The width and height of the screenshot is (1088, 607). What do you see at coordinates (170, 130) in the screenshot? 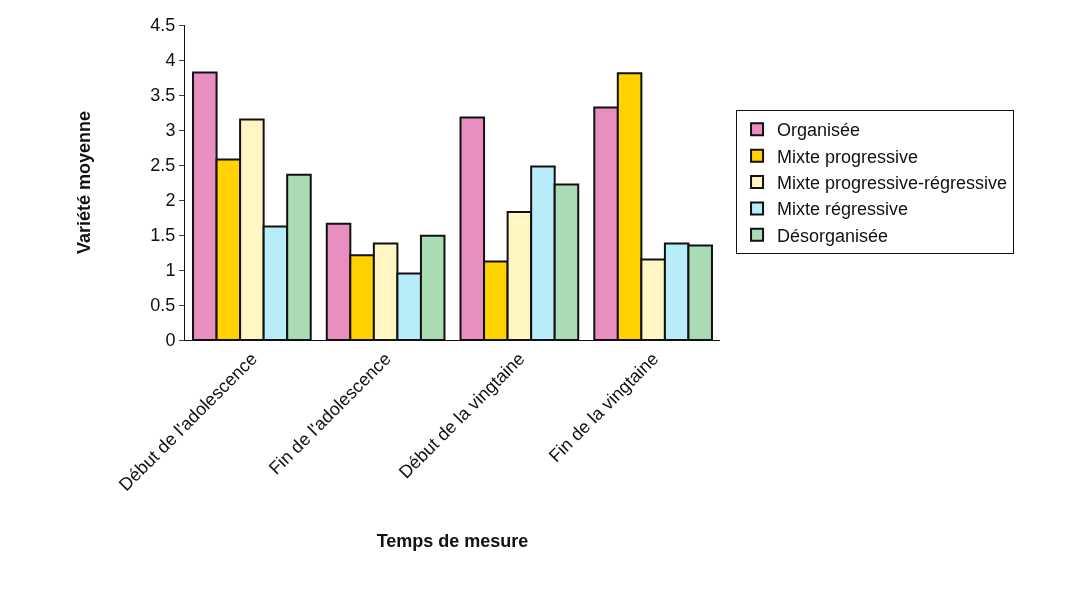
I see `y-tick-label: 3` at bounding box center [170, 130].